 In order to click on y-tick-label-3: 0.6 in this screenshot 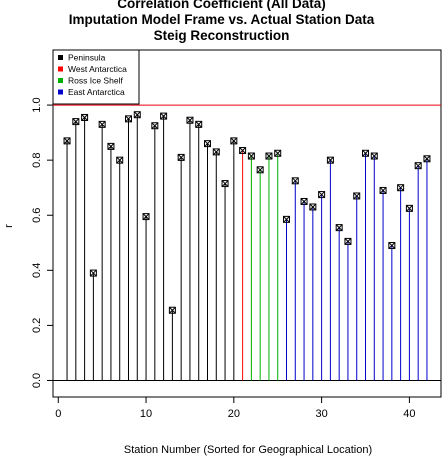, I will do `click(37, 215)`.